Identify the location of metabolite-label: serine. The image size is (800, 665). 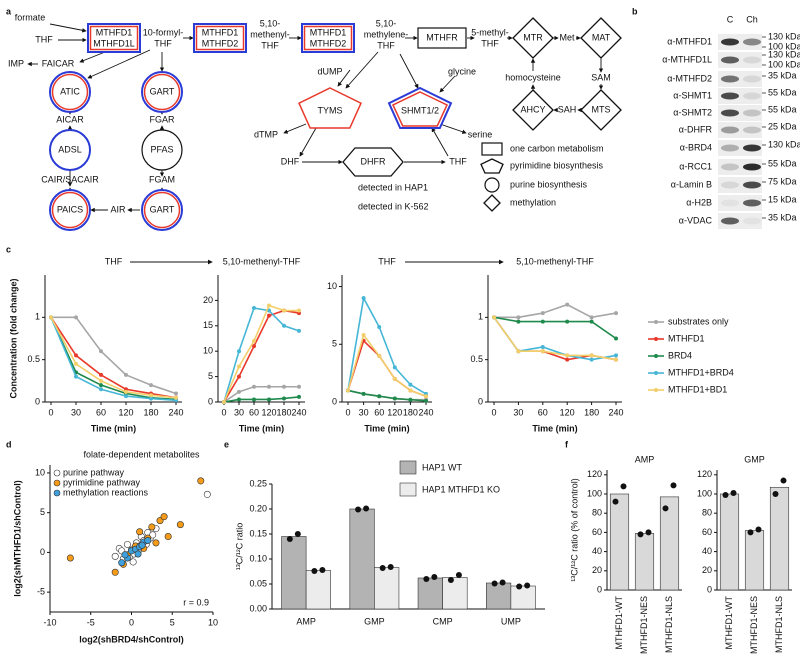
(480, 134).